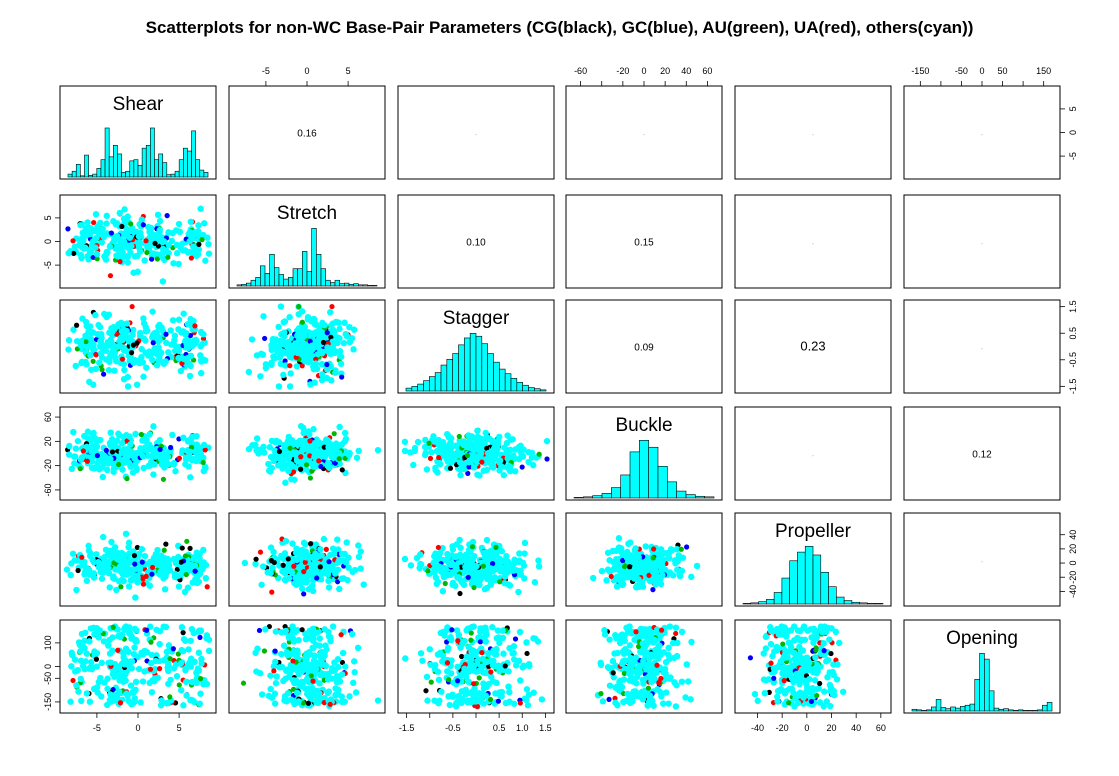 The height and width of the screenshot is (776, 1119). What do you see at coordinates (307, 134) in the screenshot?
I see `correlation-label: 0.16` at bounding box center [307, 134].